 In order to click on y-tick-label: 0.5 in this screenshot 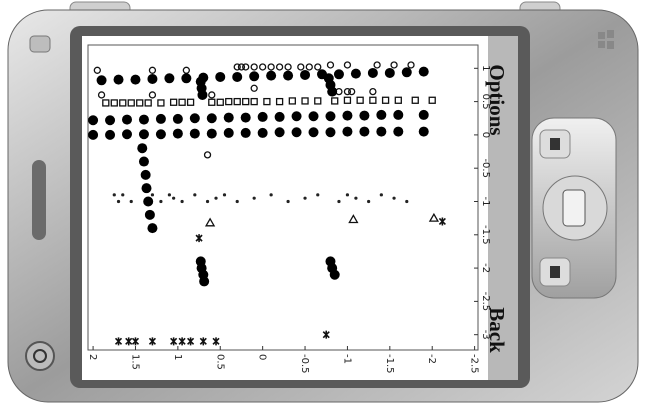, I will do `click(485, 102)`.